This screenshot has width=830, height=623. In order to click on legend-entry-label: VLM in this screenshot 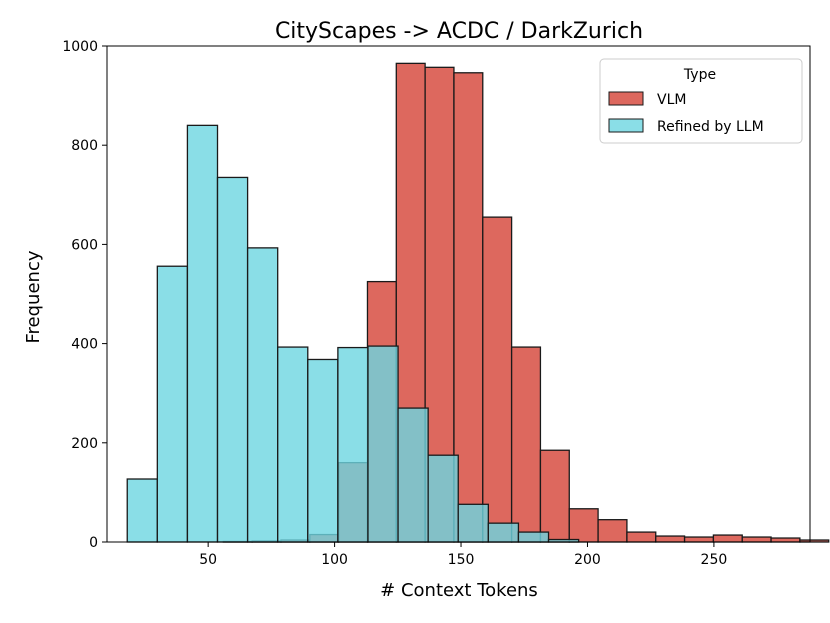, I will do `click(671, 100)`.